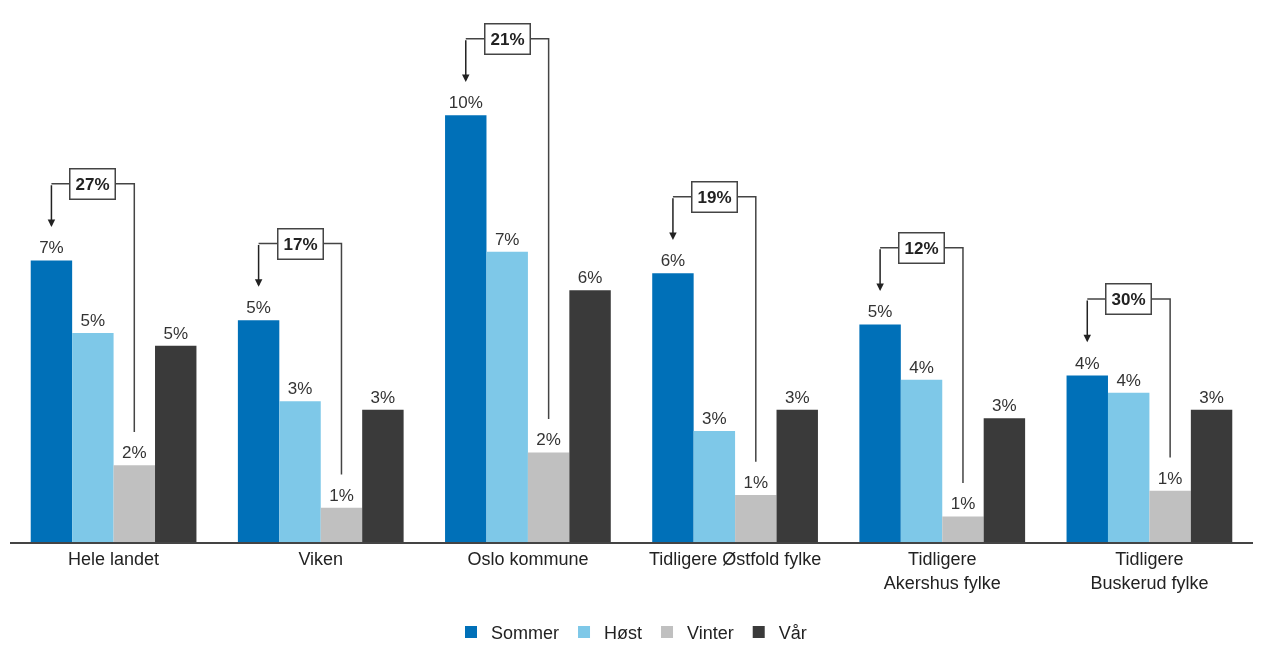 Image resolution: width=1263 pixels, height=661 pixels. What do you see at coordinates (710, 632) in the screenshot?
I see `legend-label: Vinter` at bounding box center [710, 632].